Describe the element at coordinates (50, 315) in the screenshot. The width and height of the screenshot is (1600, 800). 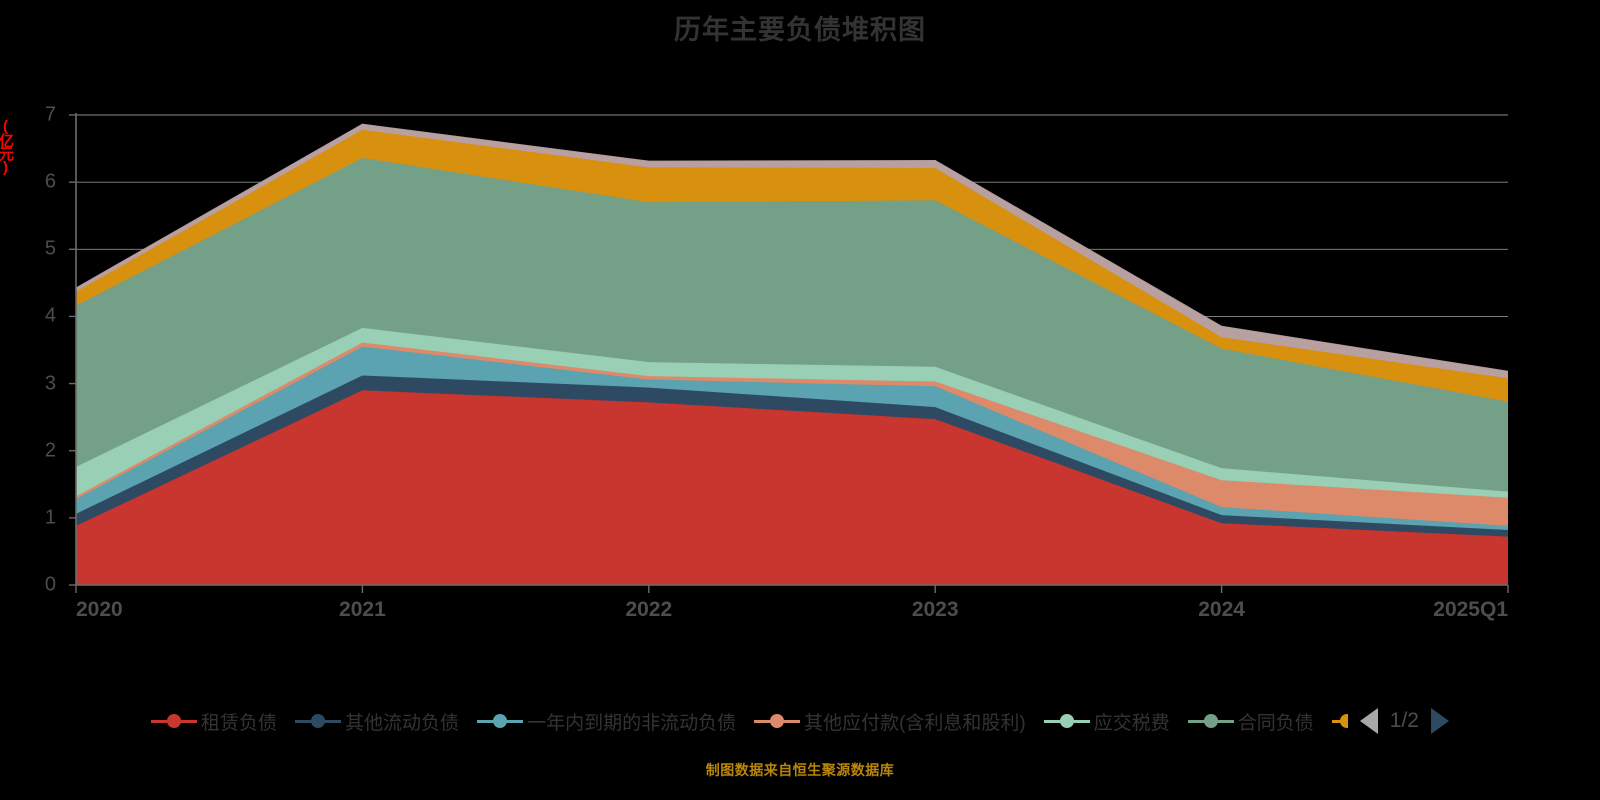
I see `y-axis-tick: 4` at that location.